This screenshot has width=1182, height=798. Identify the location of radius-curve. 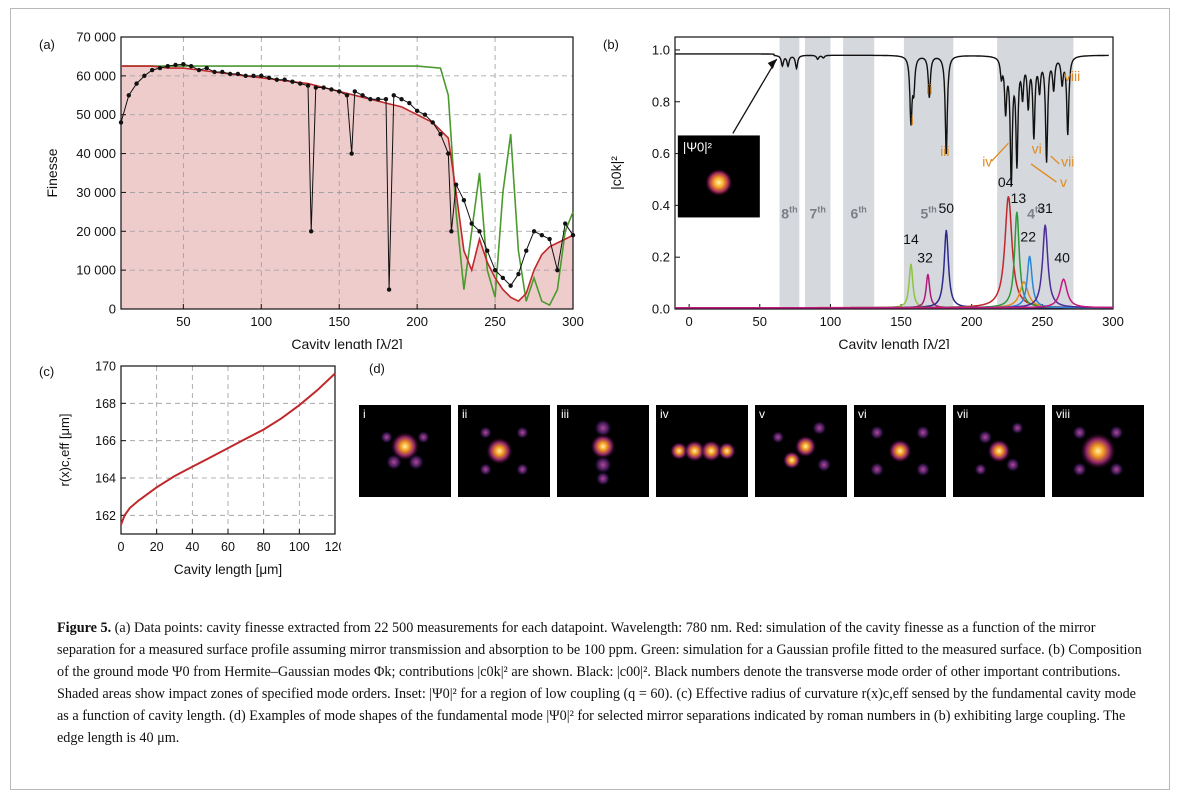
(228, 449).